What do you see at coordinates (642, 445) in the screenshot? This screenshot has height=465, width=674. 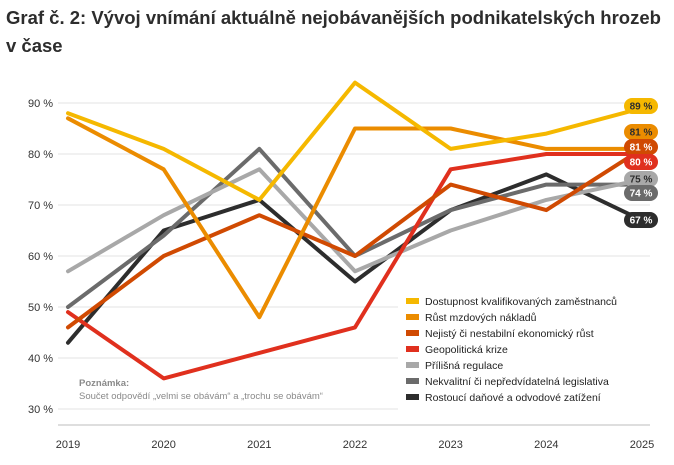 I see `x-tick-label: 2025` at bounding box center [642, 445].